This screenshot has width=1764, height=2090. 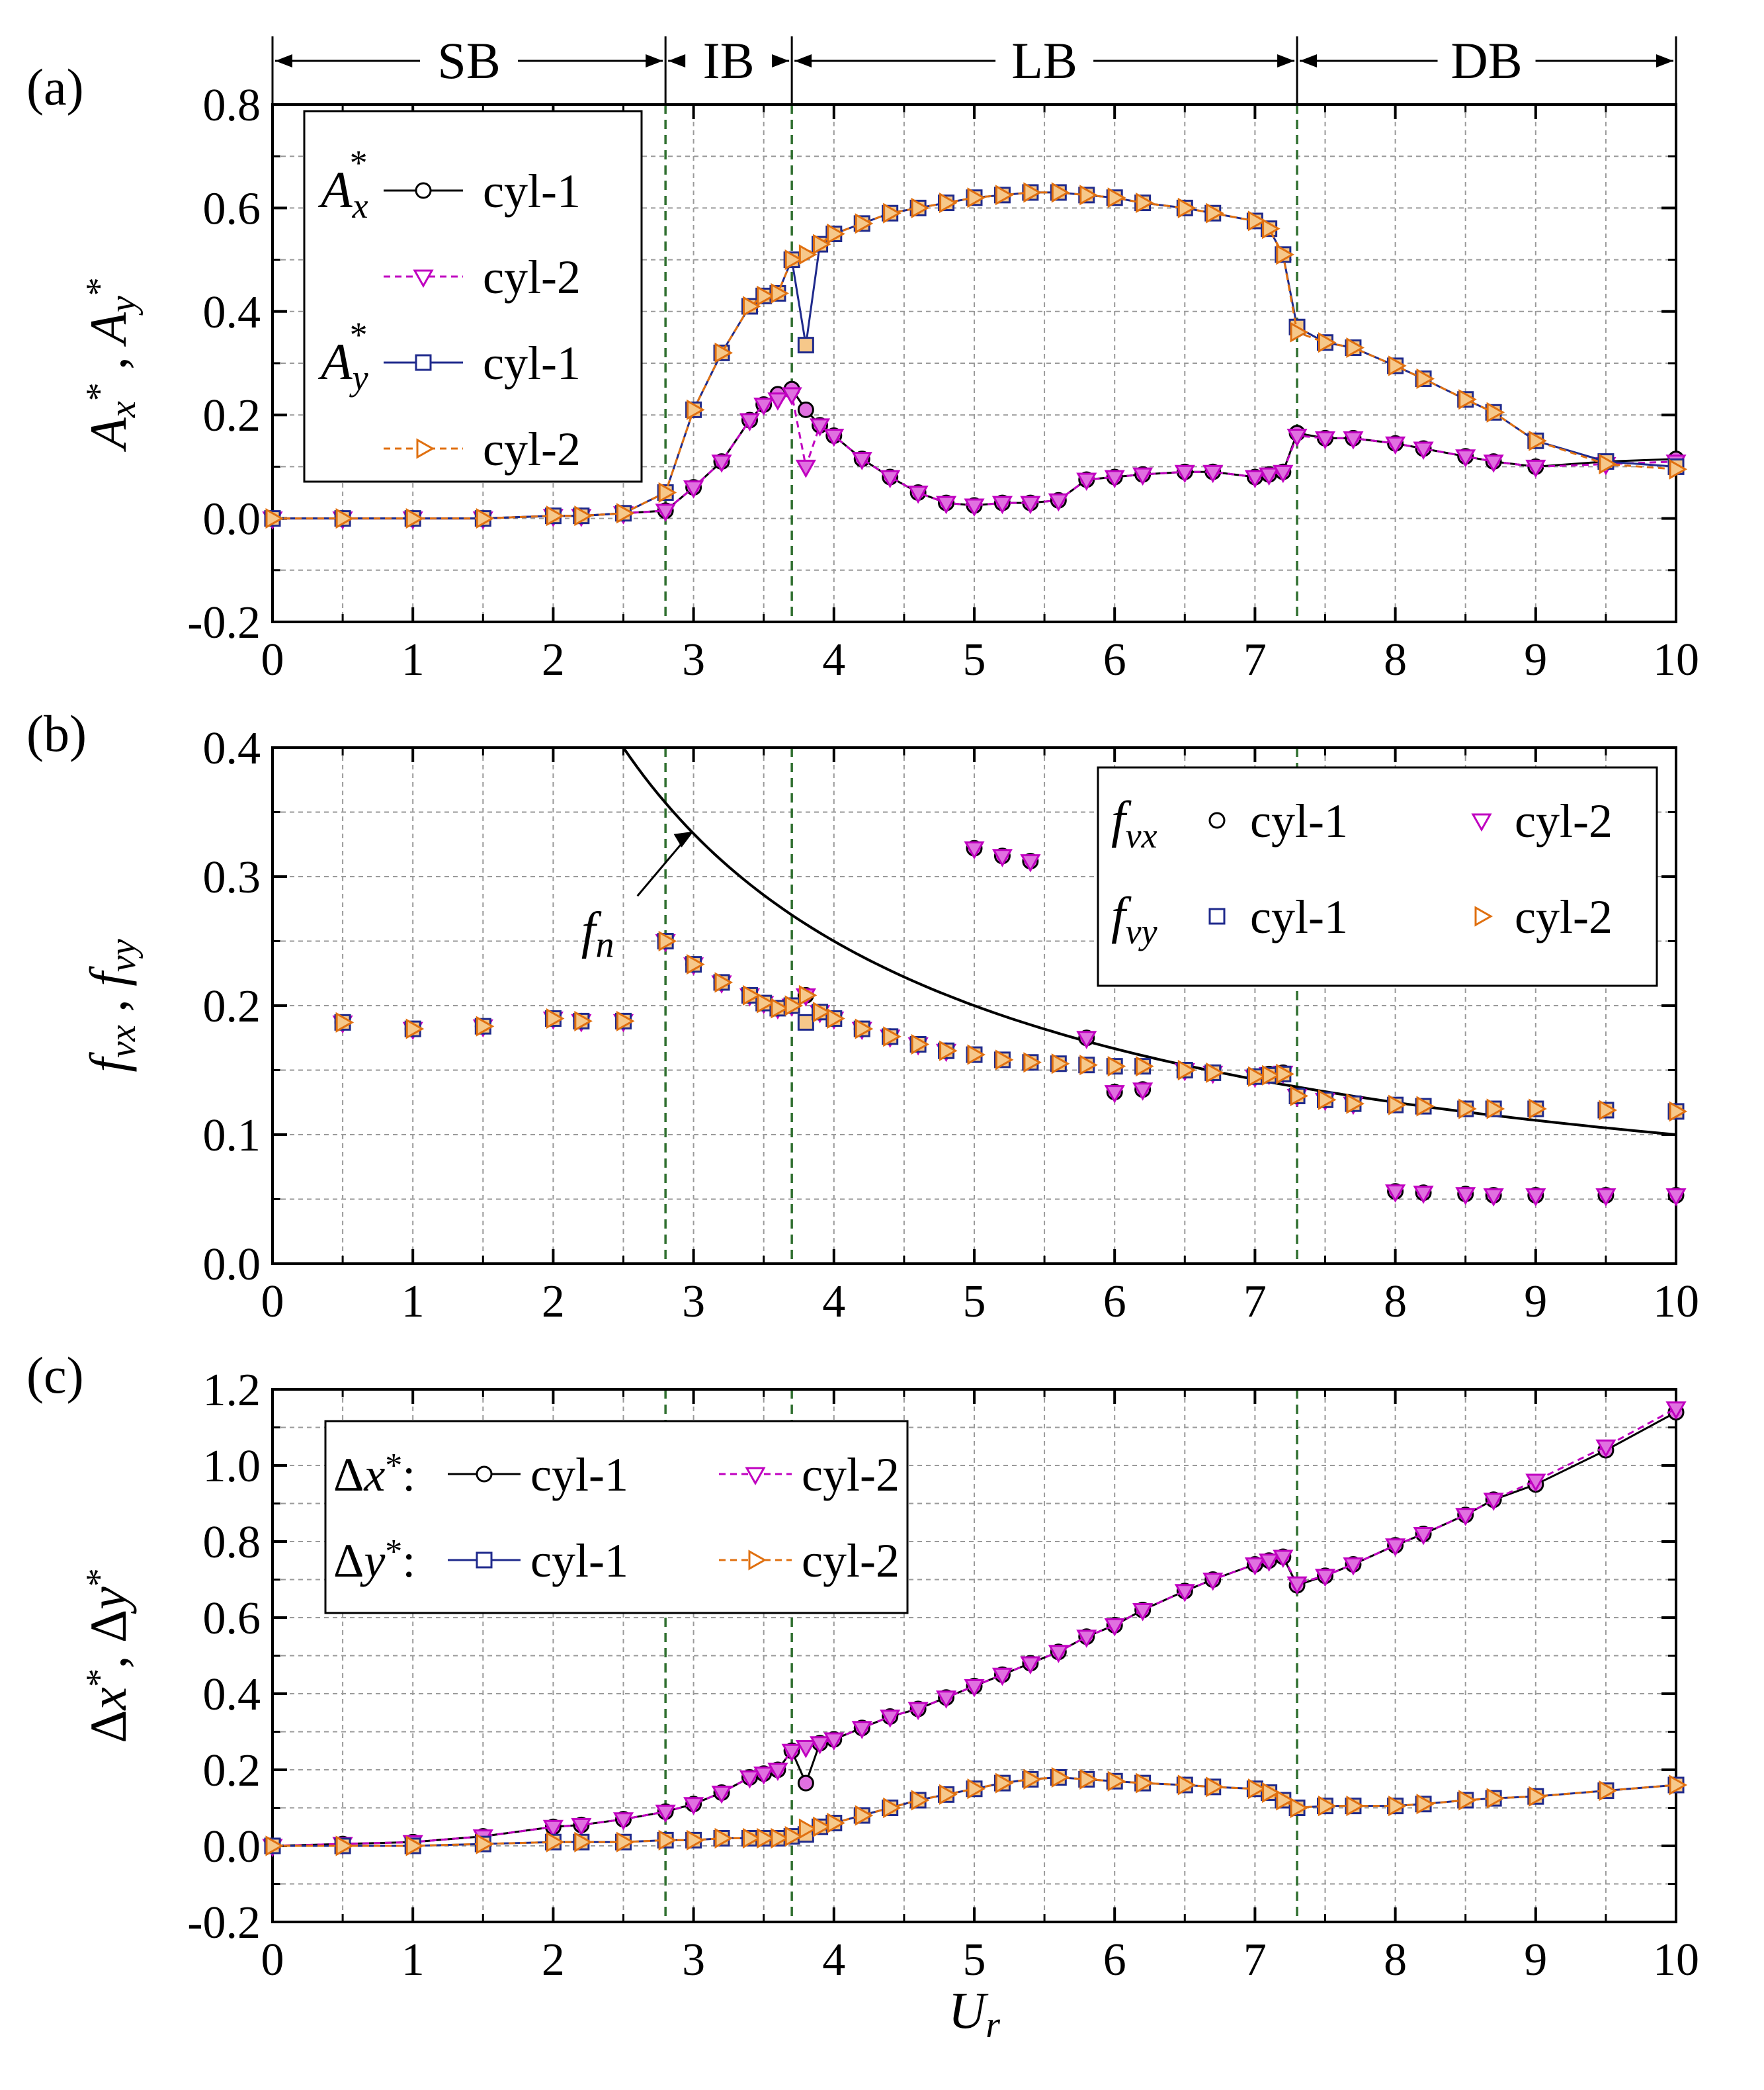 I want to click on legend-symbol-var: x, so click(x=374, y=1474).